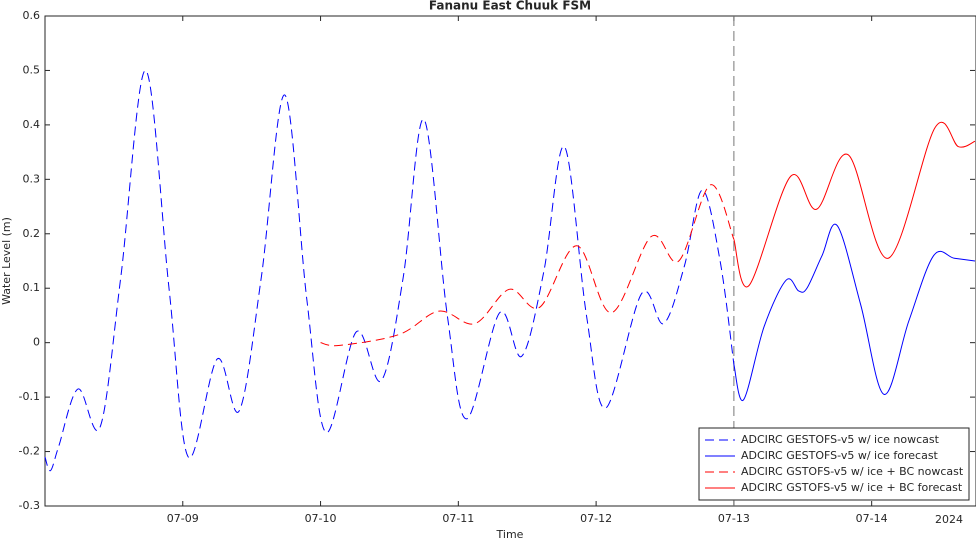  I want to click on x-tick-label: 07-10, so click(321, 518).